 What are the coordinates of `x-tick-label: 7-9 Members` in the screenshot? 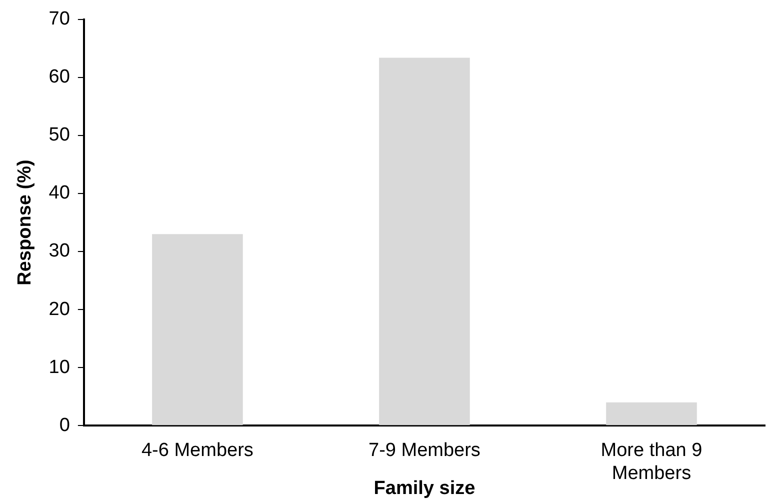 It's located at (424, 451).